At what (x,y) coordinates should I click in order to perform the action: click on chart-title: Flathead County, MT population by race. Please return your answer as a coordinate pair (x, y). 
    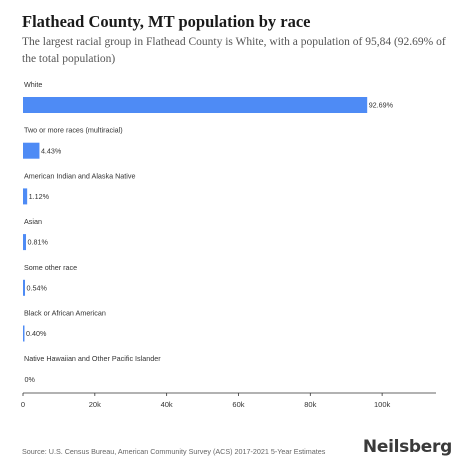
    Looking at the image, I should click on (166, 21).